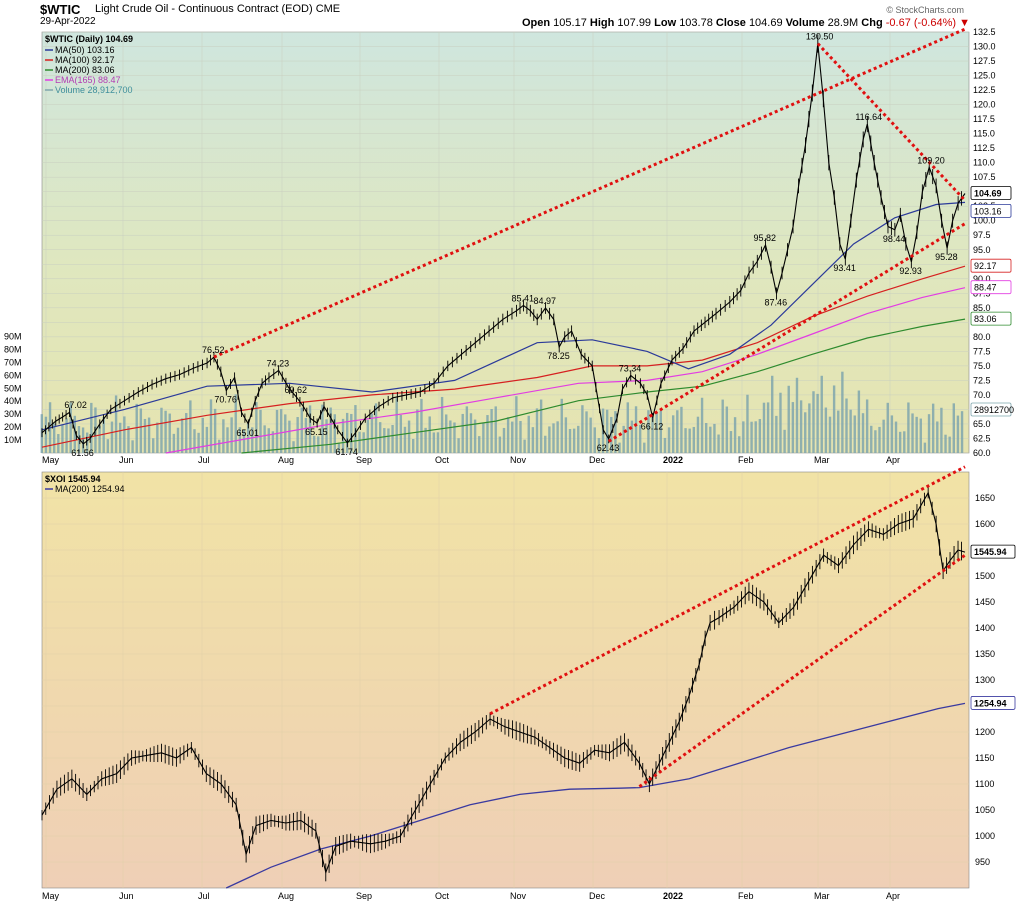 Image resolution: width=1024 pixels, height=905 pixels. I want to click on wtic-xtick-label: Aug, so click(286, 460).